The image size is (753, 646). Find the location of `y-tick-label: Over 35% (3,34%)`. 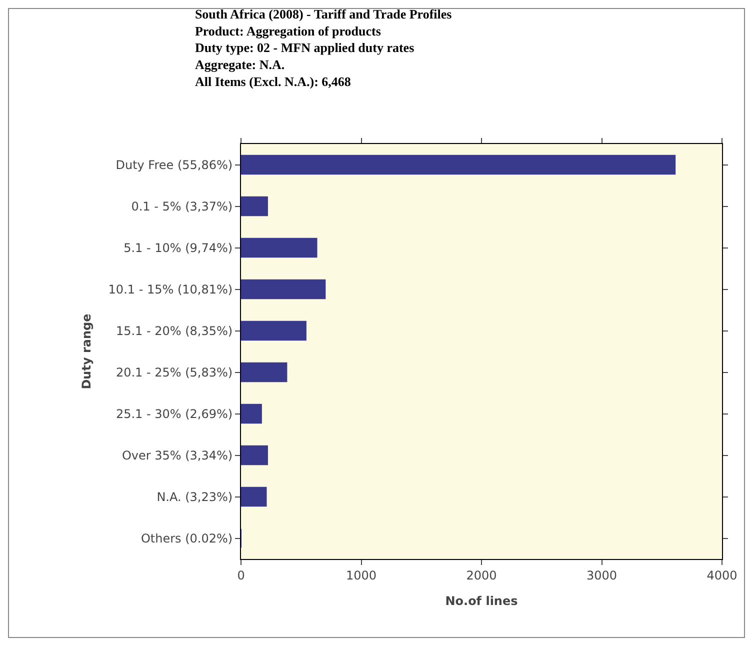

y-tick-label: Over 35% (3,34%) is located at coordinates (177, 455).